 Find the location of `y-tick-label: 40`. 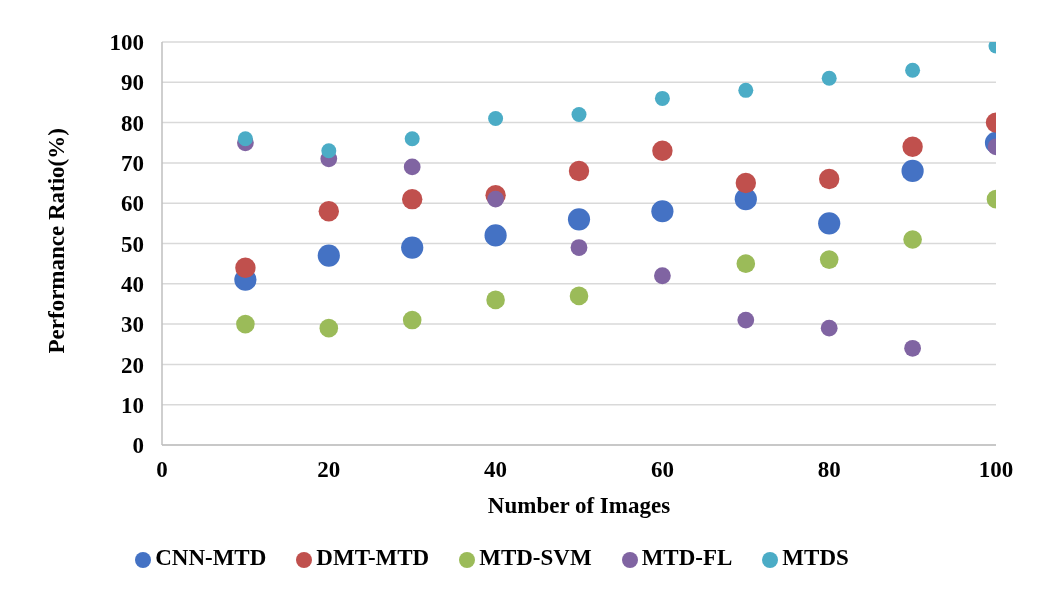

y-tick-label: 40 is located at coordinates (132, 284).